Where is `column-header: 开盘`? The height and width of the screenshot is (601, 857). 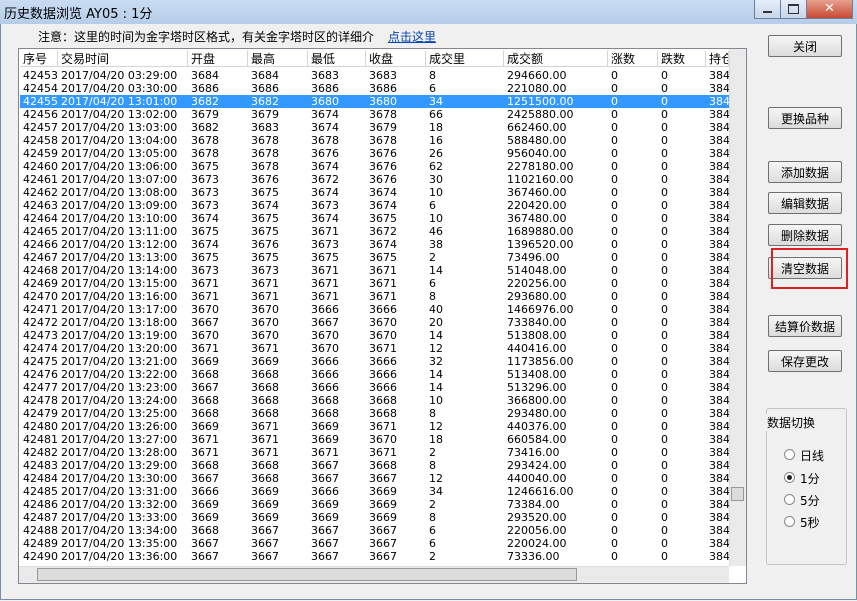 column-header: 开盘 is located at coordinates (218, 59).